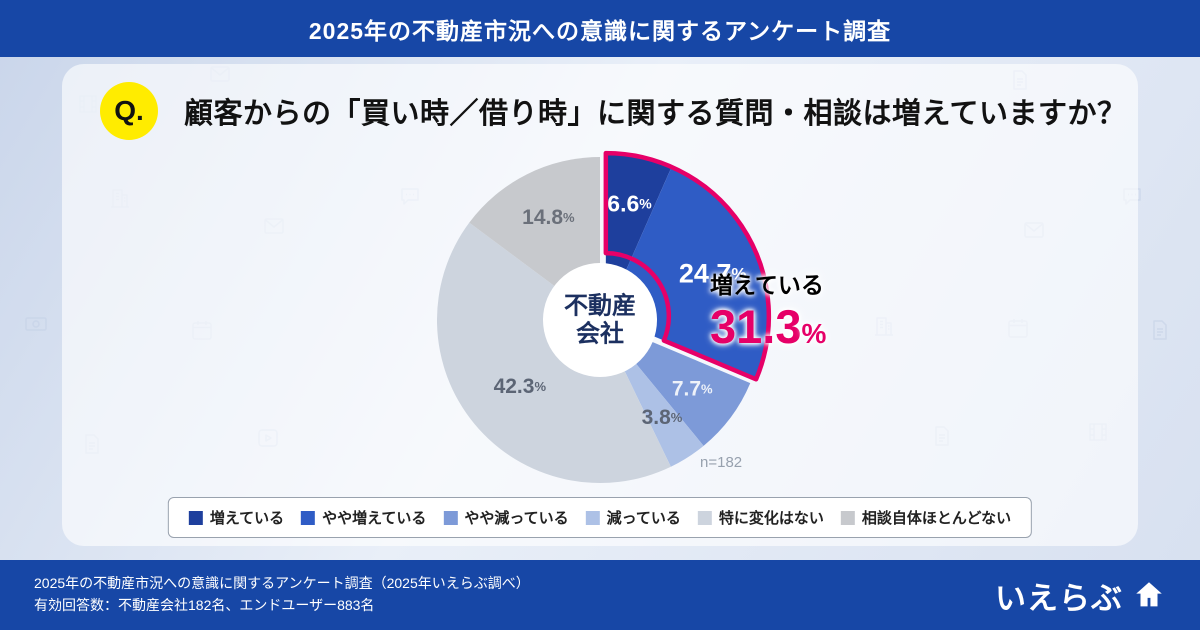  I want to click on highlight-label: 増えている, so click(767, 285).